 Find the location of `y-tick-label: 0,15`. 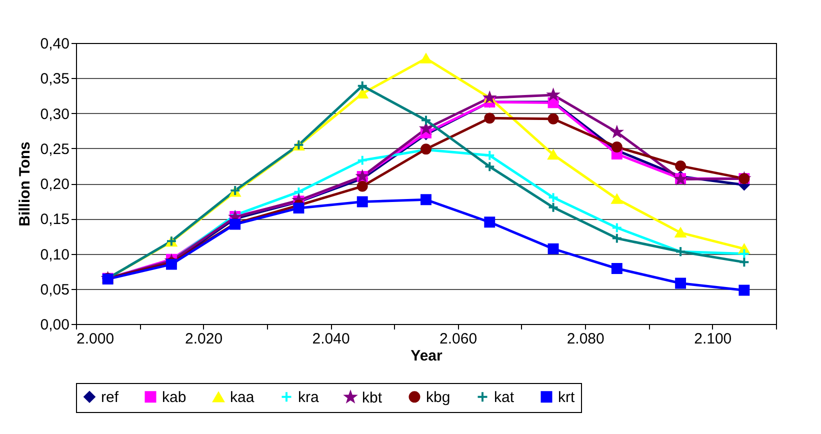

y-tick-label: 0,15 is located at coordinates (55, 219).